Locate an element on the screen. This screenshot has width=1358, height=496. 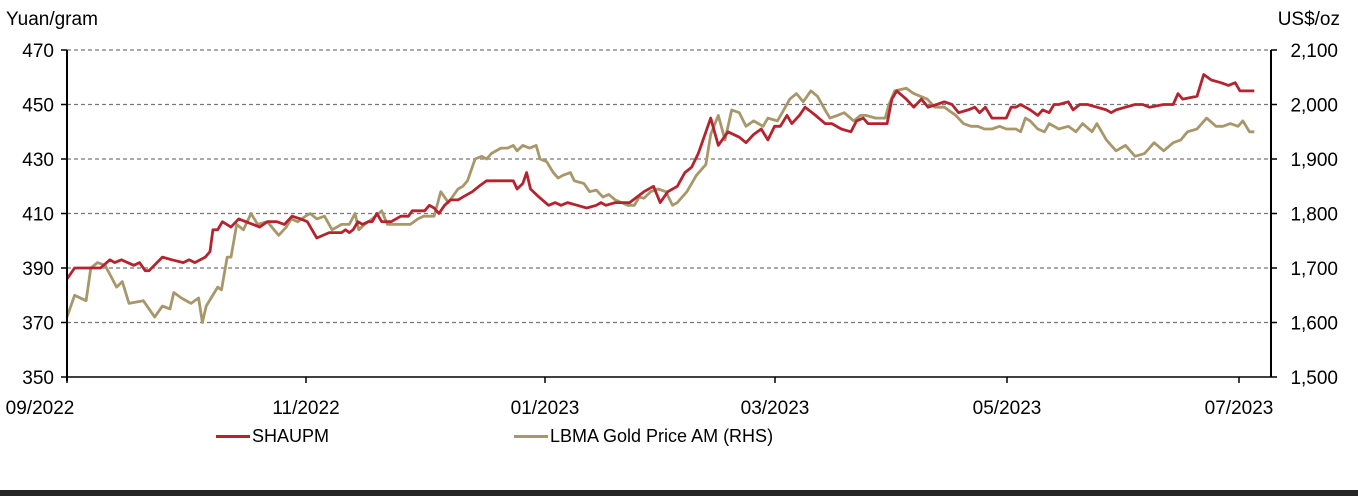
left-tick-label: 470 is located at coordinates (38, 51).